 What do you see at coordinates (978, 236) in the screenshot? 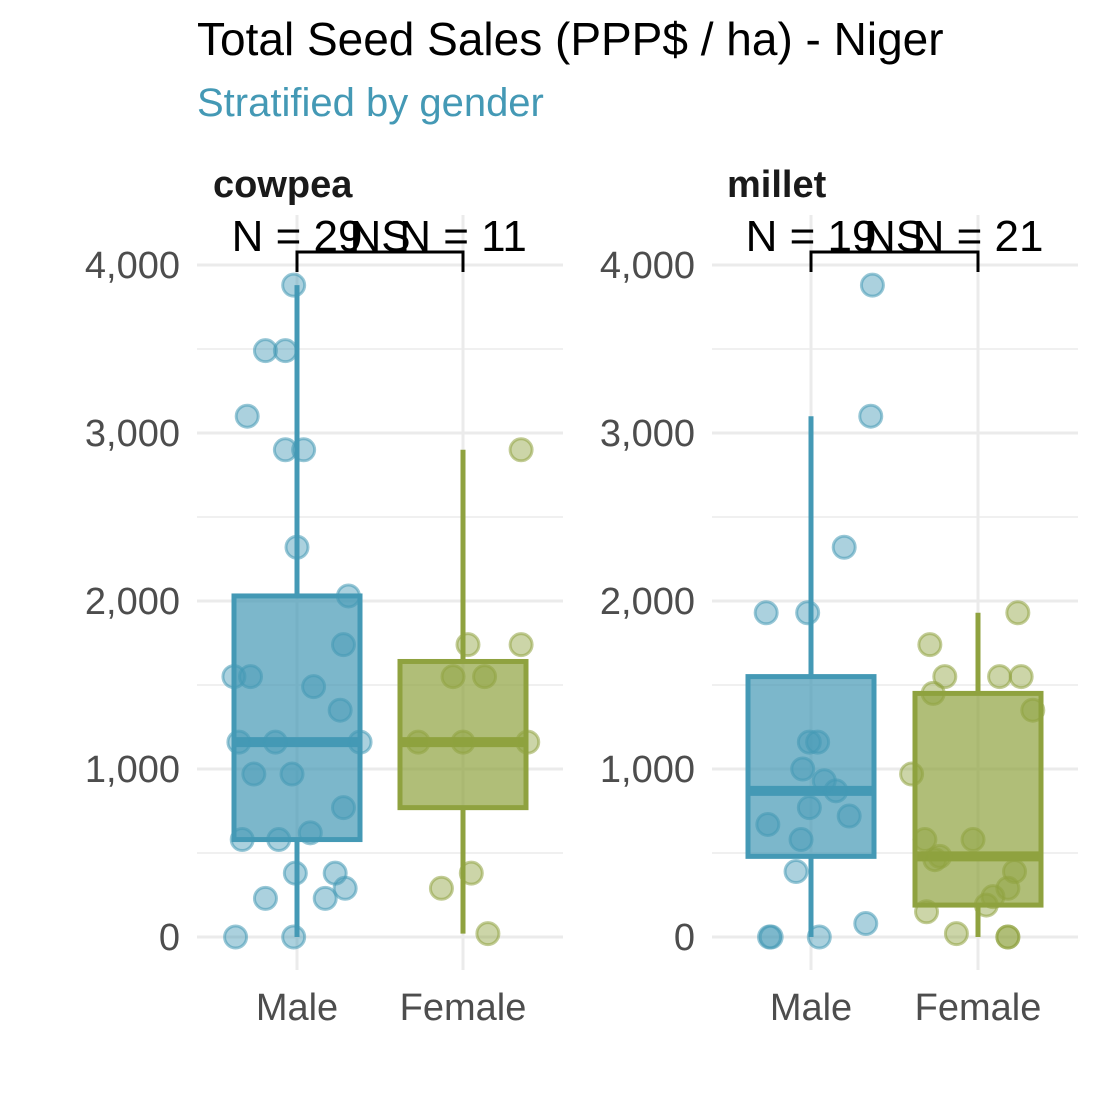
I see `n-label: N = 21` at bounding box center [978, 236].